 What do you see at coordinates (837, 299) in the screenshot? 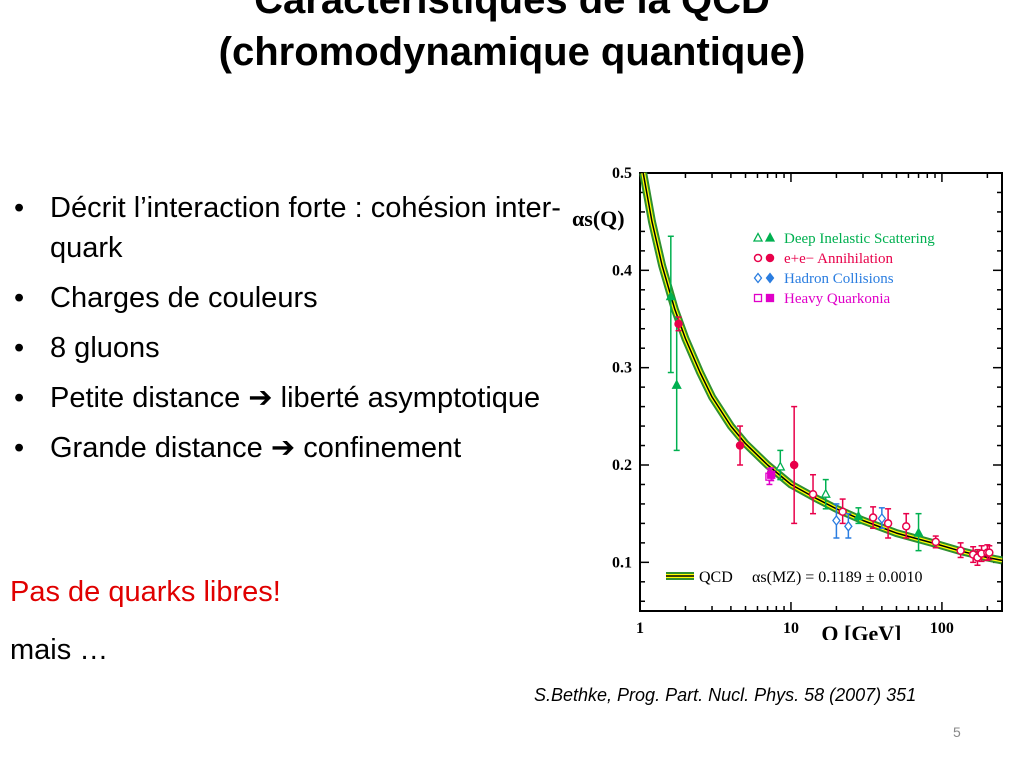
I see `legend-label: Heavy Quarkonia` at bounding box center [837, 299].